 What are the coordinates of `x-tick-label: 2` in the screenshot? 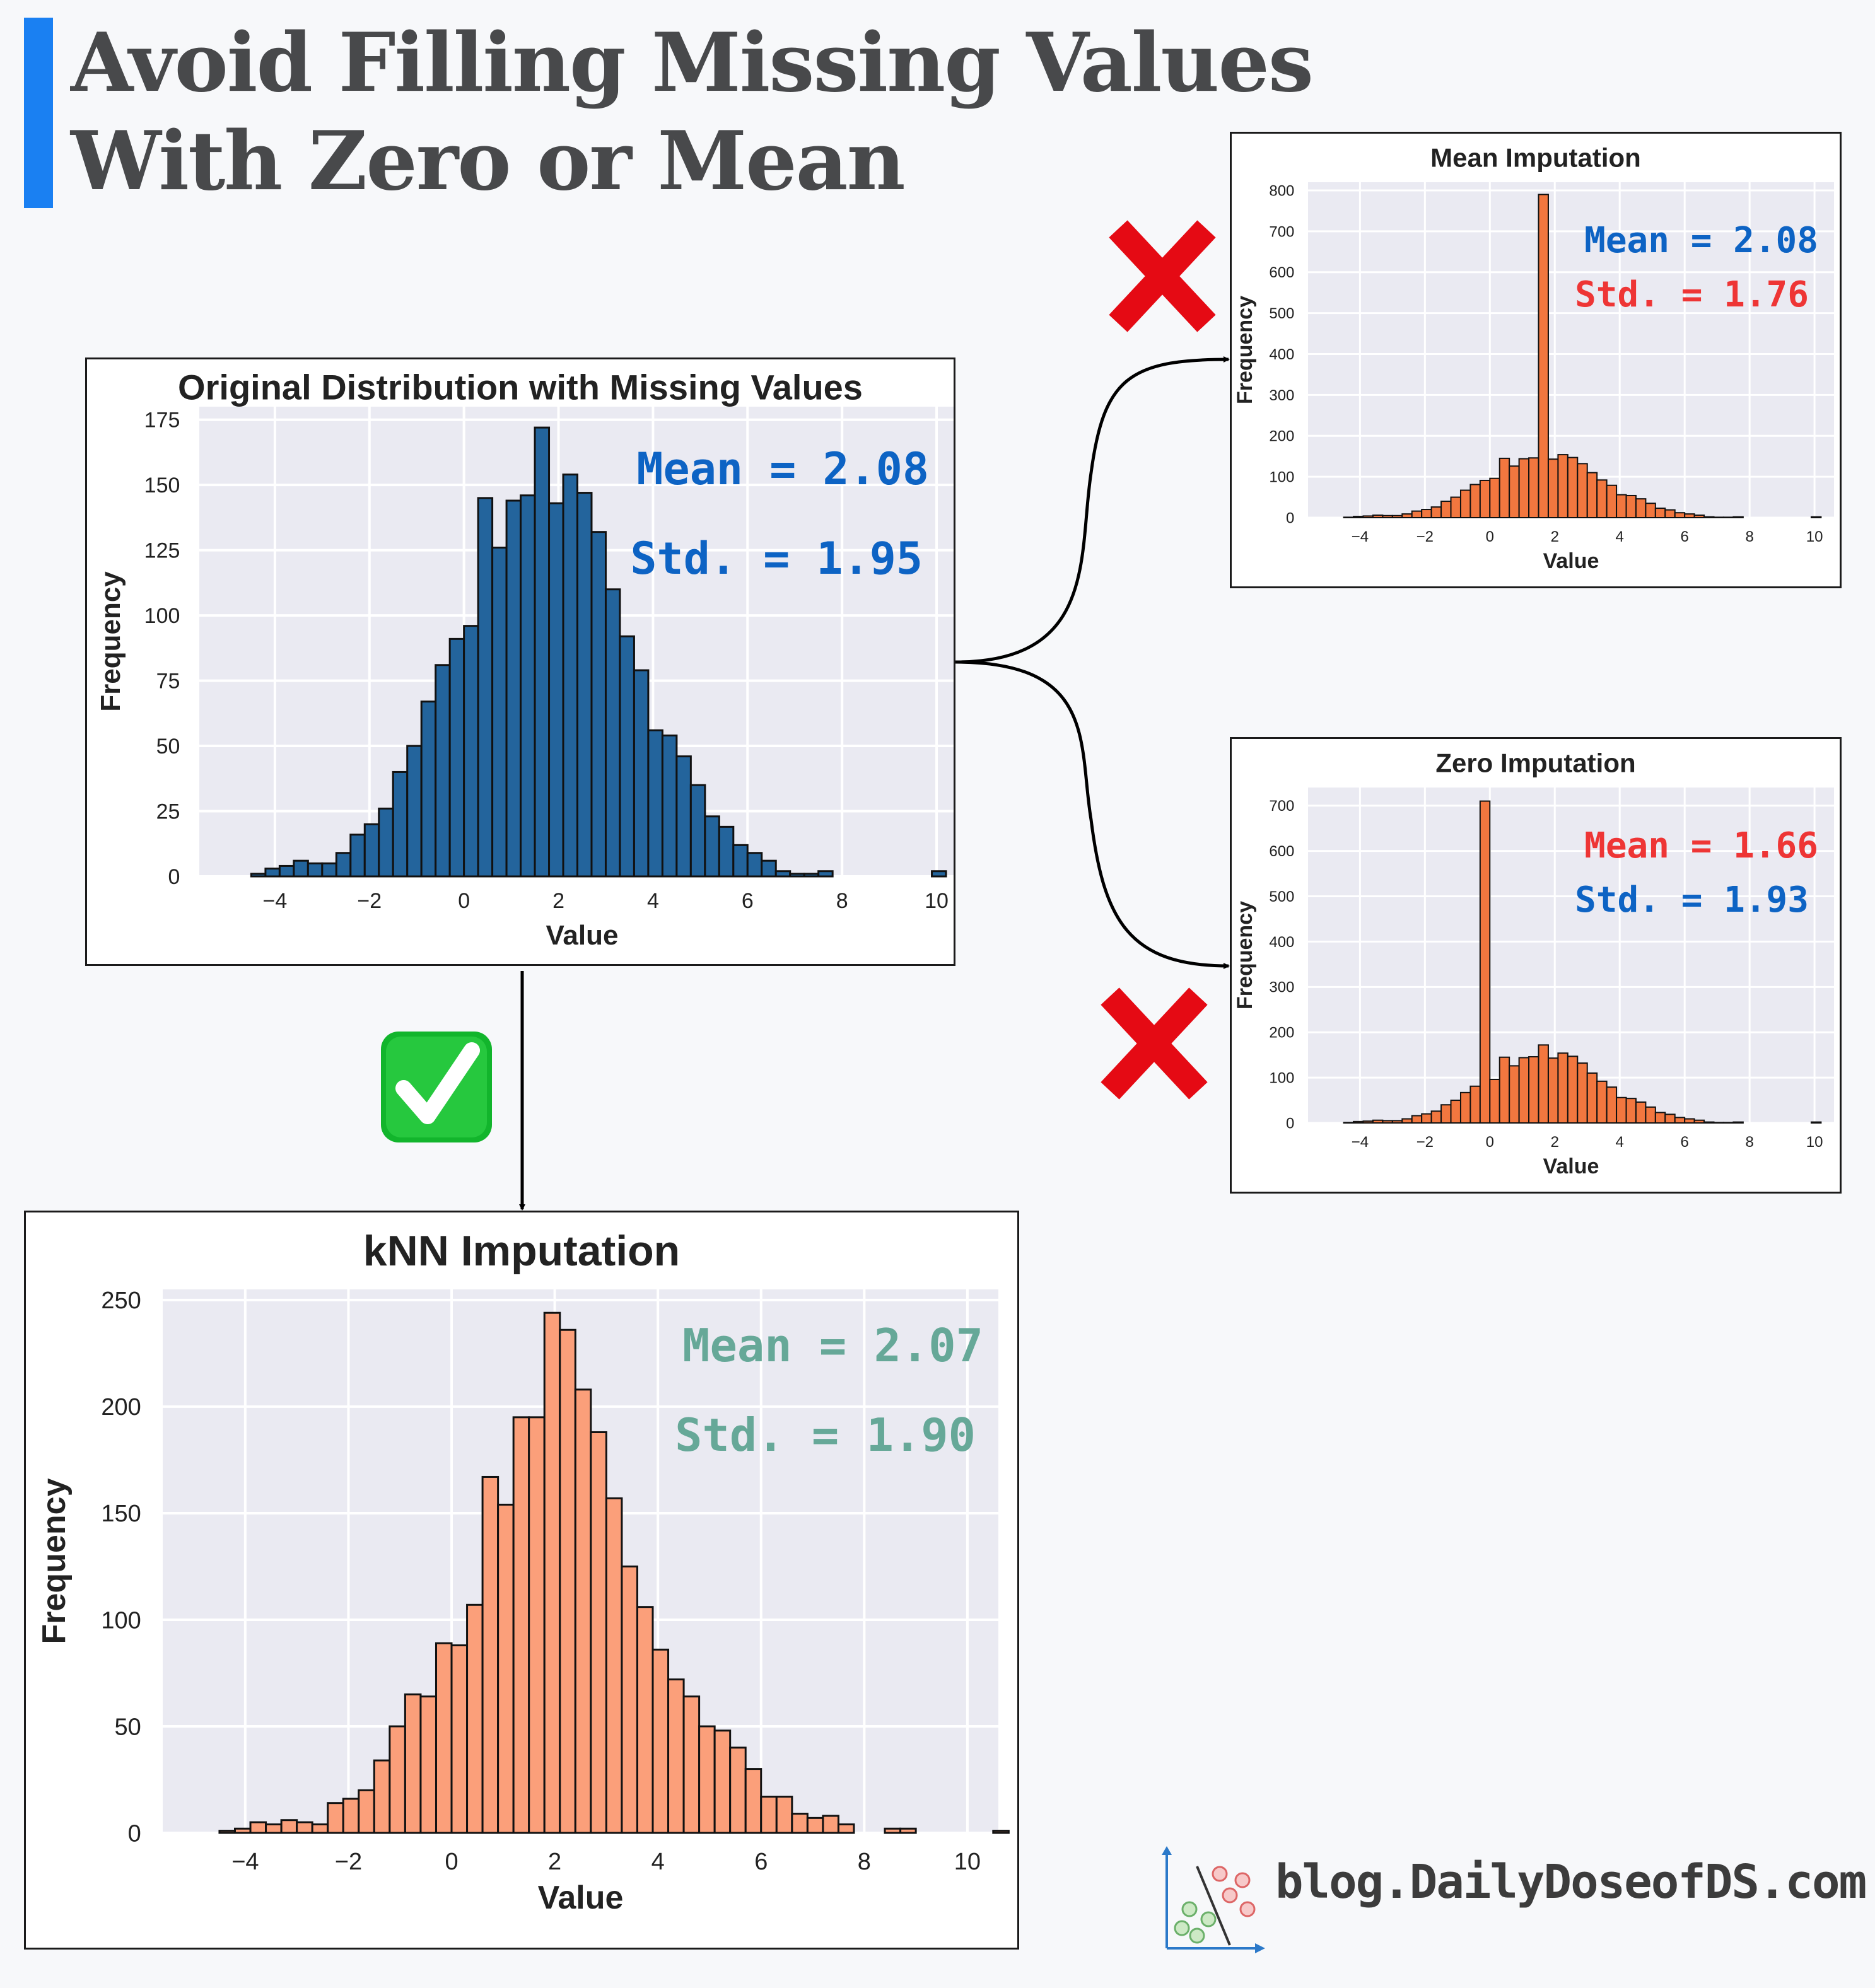 It's located at (554, 1862).